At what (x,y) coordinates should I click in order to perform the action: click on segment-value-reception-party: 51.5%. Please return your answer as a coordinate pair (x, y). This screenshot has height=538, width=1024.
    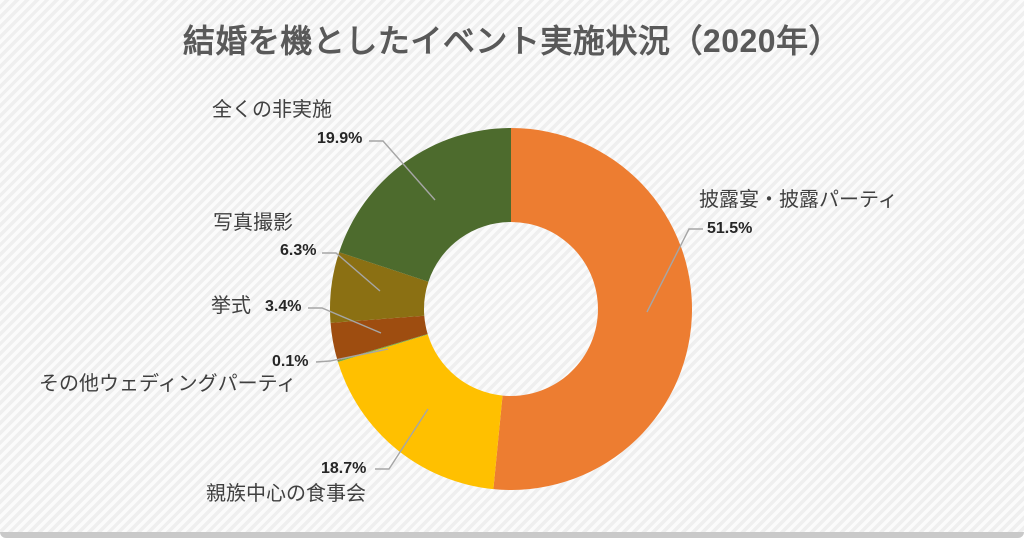
    Looking at the image, I should click on (730, 228).